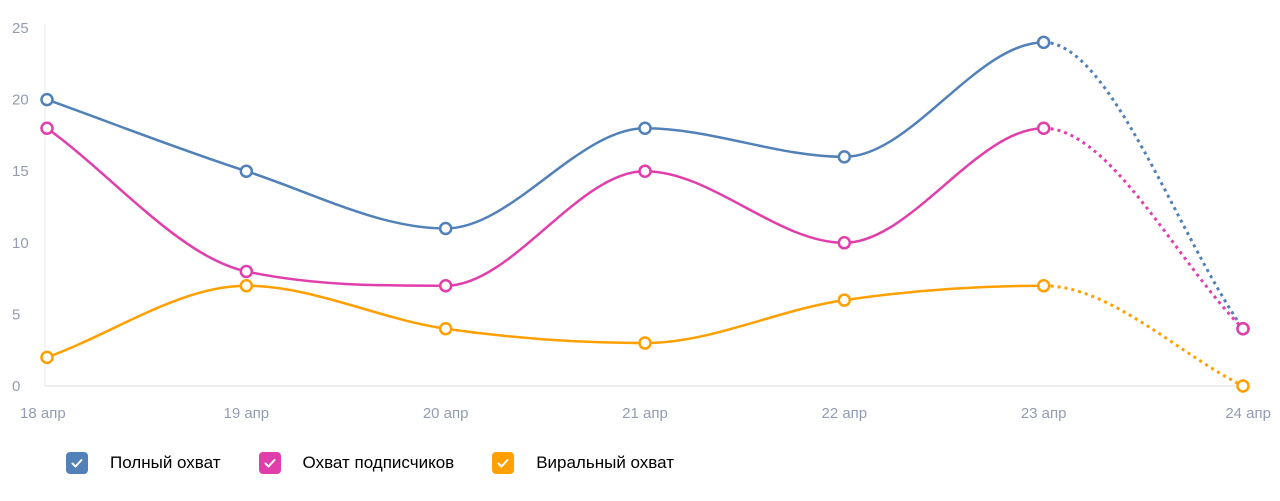  I want to click on x-tick-label: 20 апр, so click(446, 413).